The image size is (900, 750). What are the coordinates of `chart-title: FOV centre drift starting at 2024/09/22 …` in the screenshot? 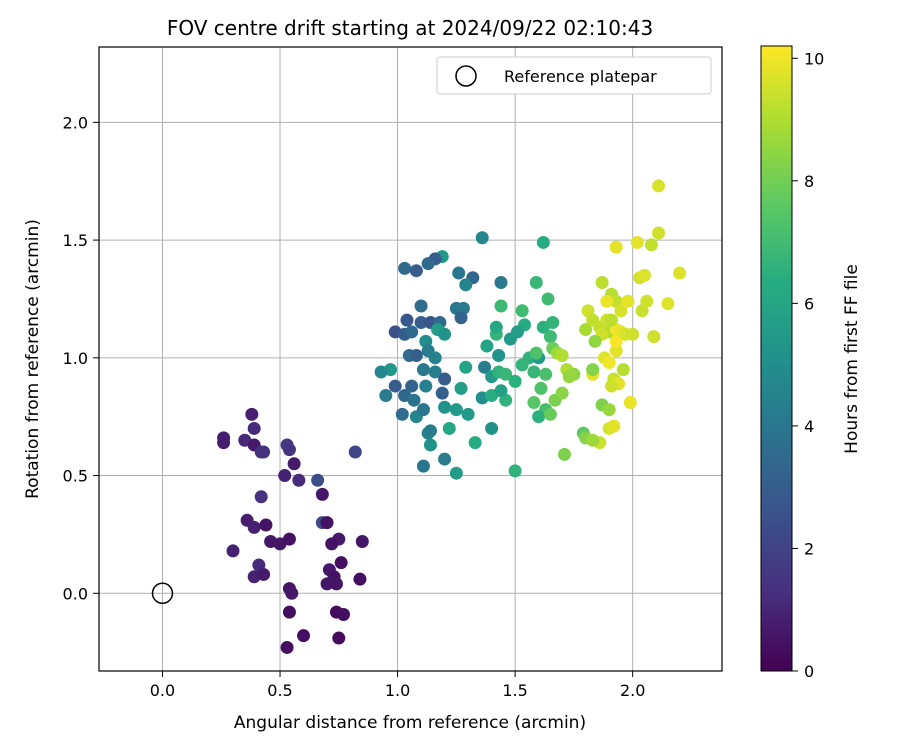 It's located at (410, 28).